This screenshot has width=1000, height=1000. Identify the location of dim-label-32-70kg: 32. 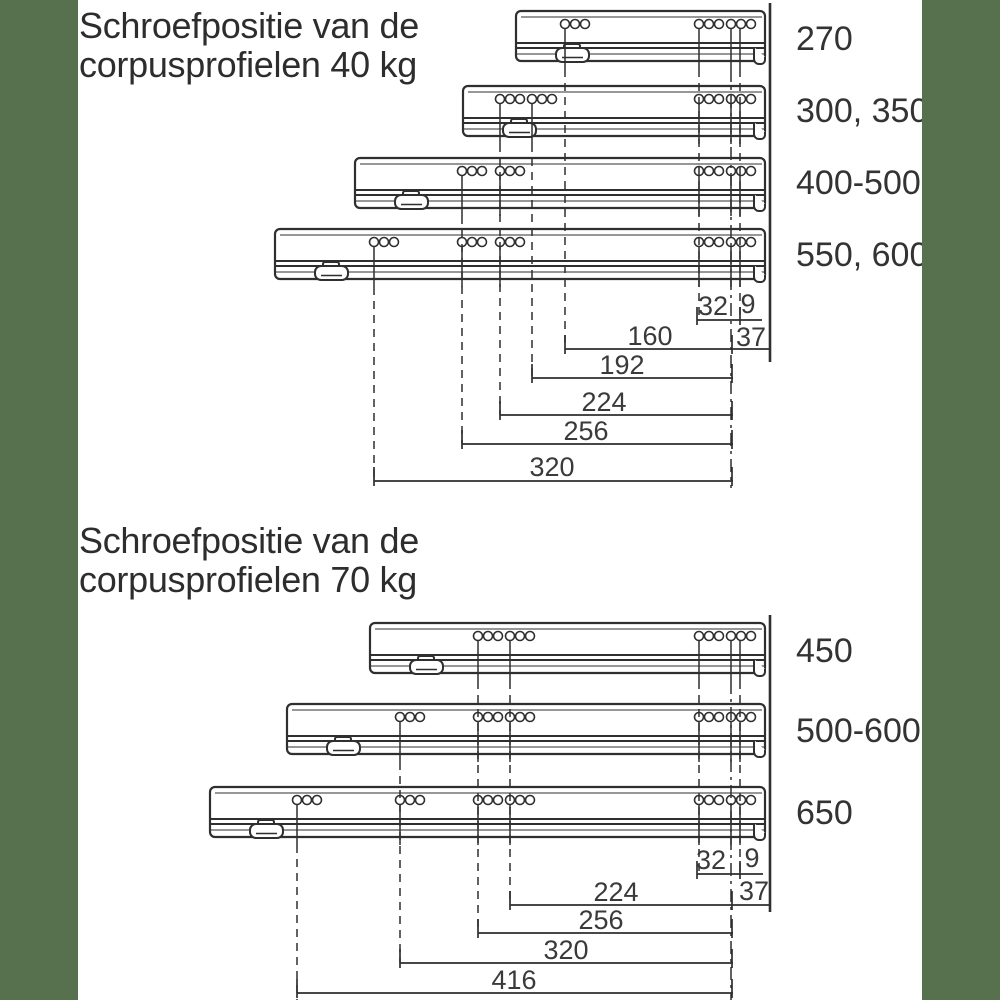
(711, 860).